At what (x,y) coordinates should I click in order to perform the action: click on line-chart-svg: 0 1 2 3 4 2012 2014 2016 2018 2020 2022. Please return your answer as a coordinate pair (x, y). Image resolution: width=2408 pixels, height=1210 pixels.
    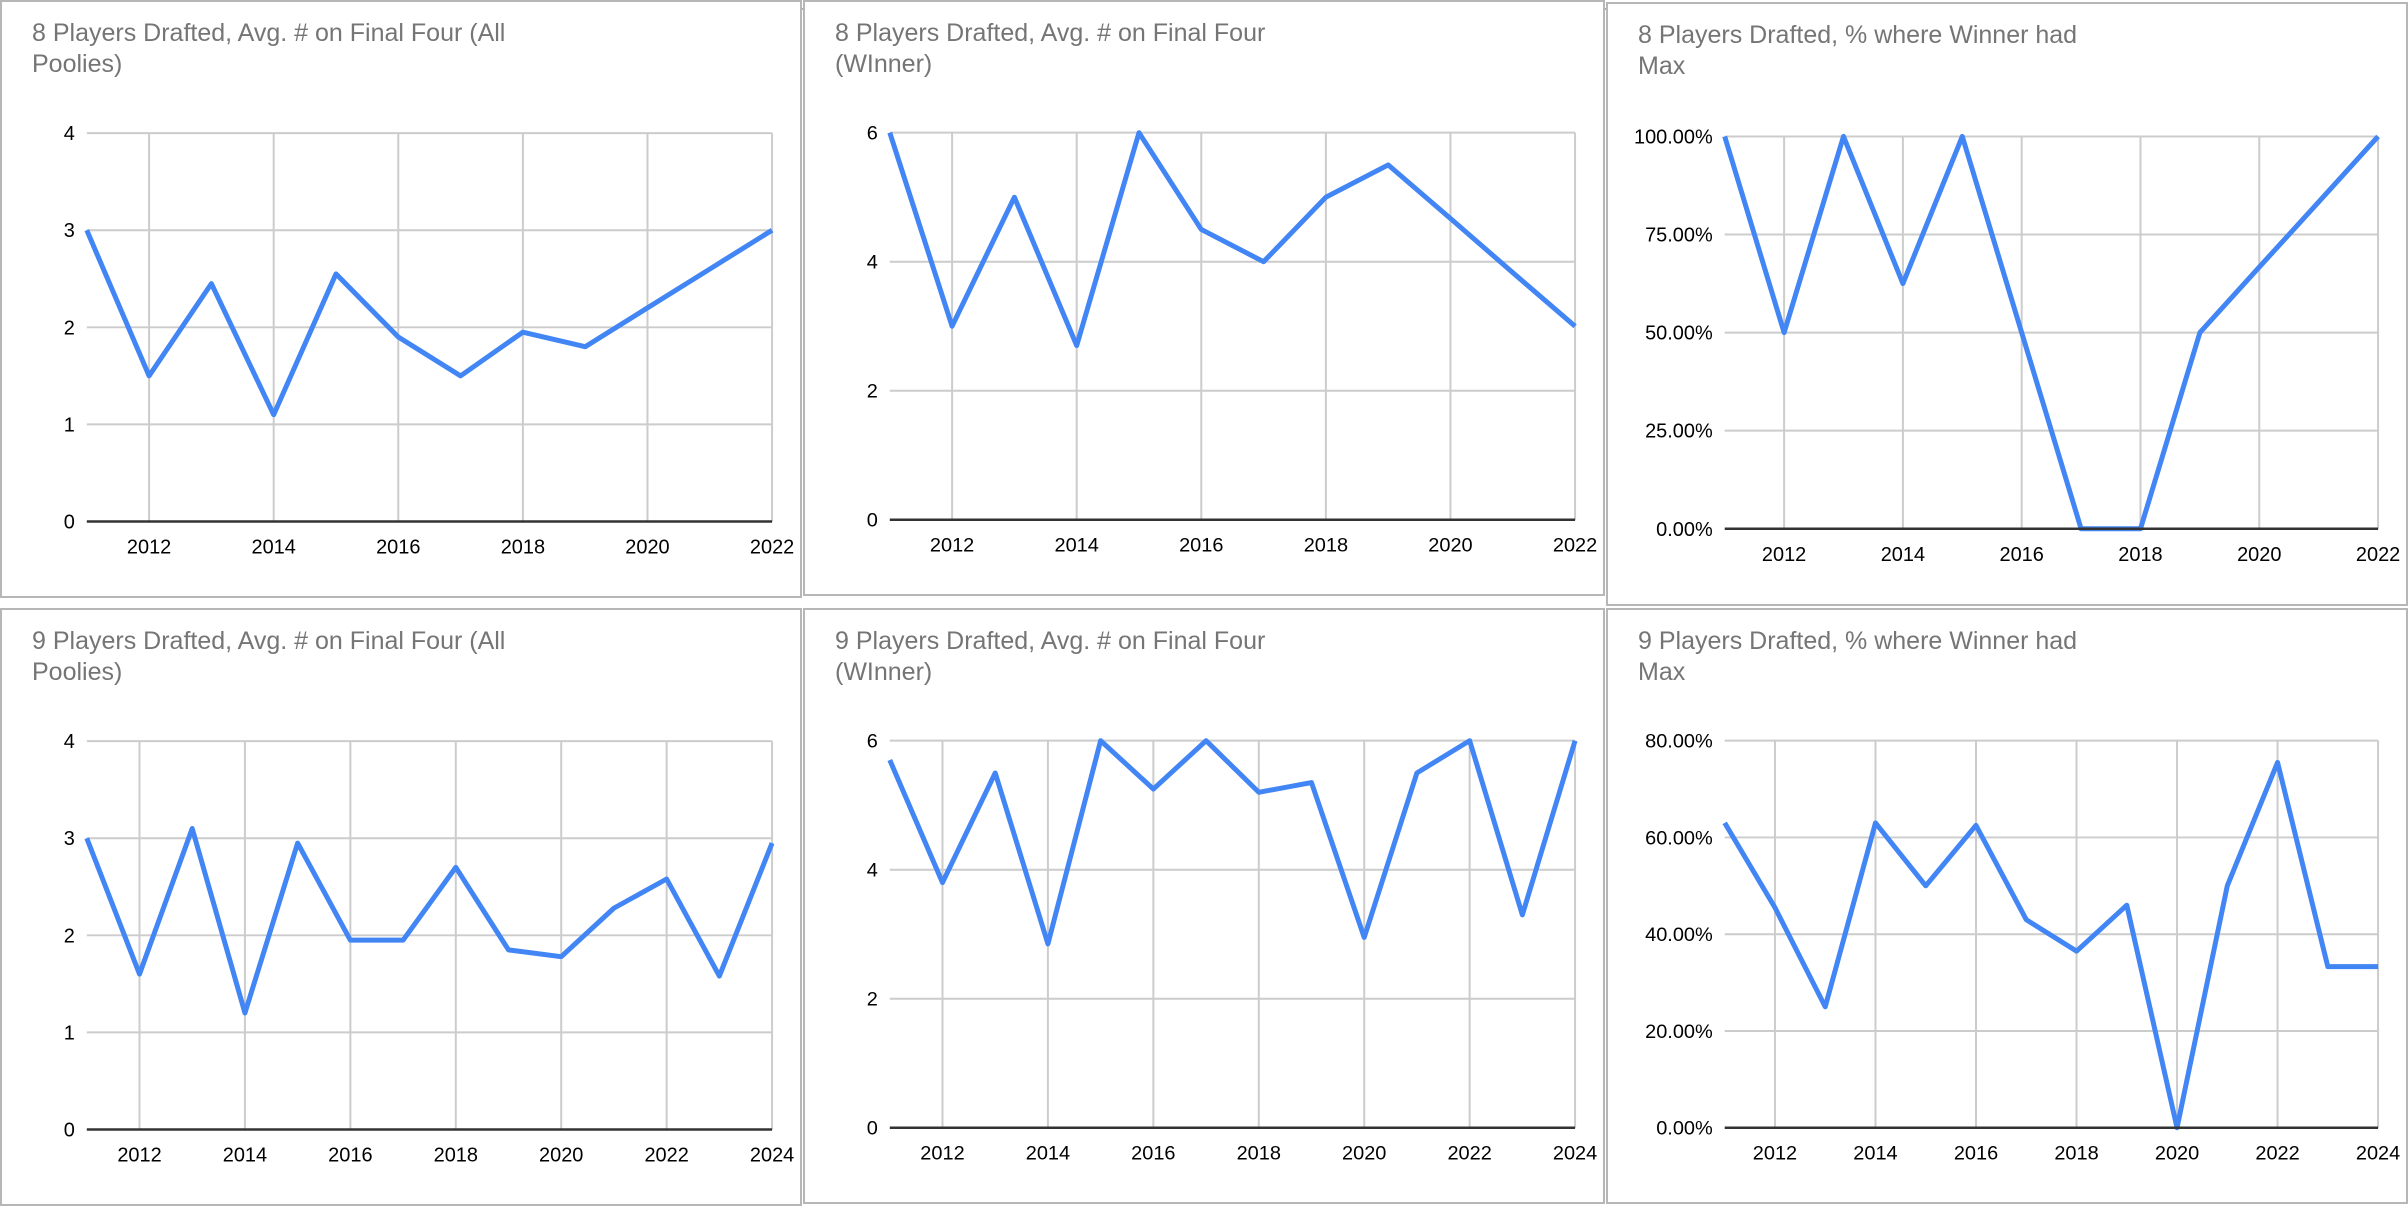
    Looking at the image, I should click on (429, 340).